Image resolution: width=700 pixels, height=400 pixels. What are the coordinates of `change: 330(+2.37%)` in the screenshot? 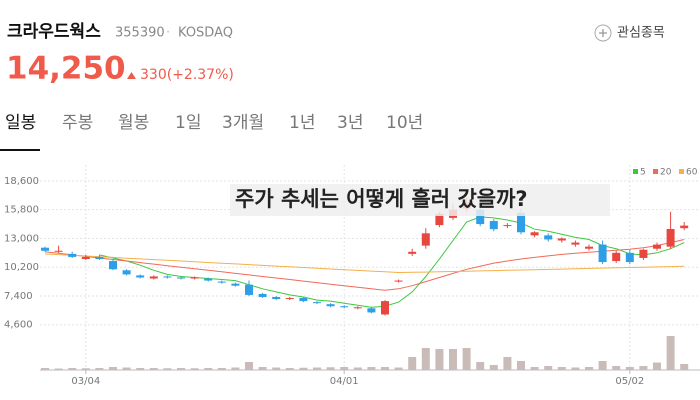 It's located at (187, 75).